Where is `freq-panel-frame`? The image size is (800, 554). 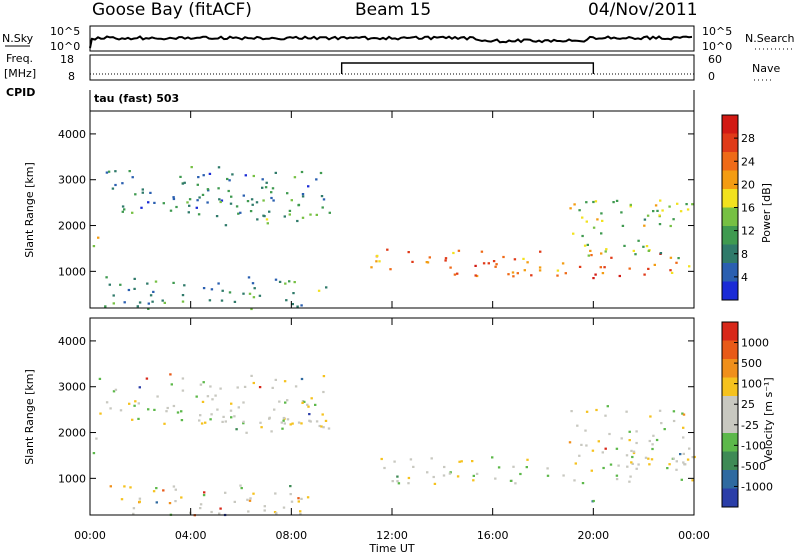 freq-panel-frame is located at coordinates (392, 67).